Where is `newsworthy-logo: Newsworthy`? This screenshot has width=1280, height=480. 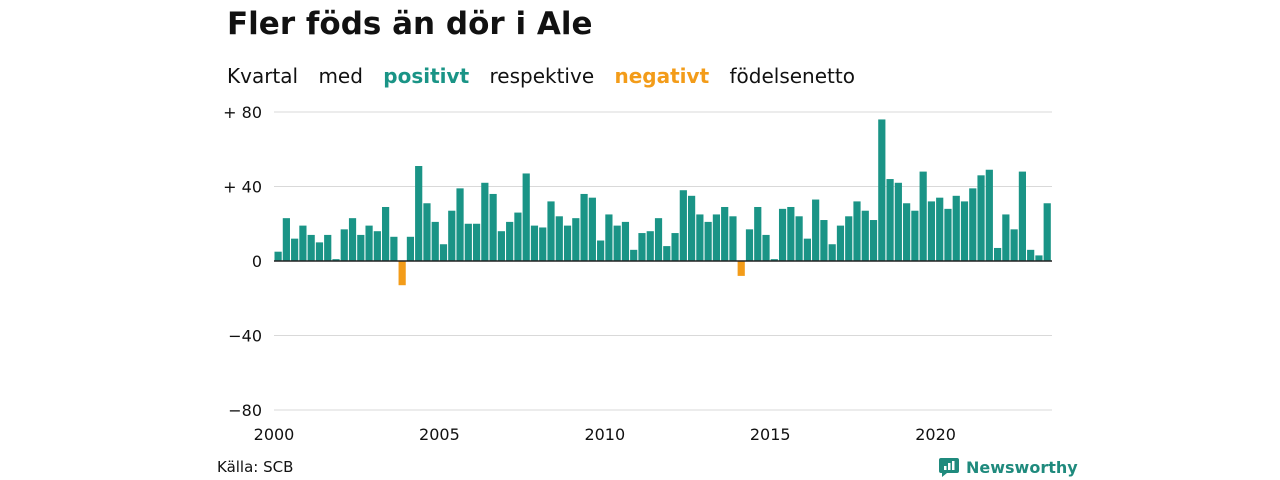 newsworthy-logo: Newsworthy is located at coordinates (1008, 467).